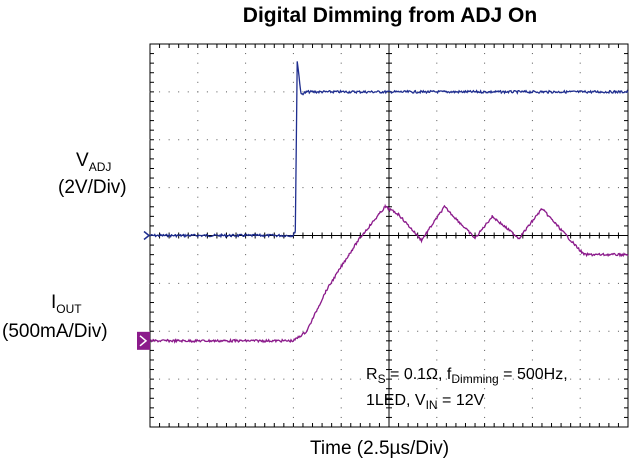 Image resolution: width=631 pixels, height=464 pixels. Describe the element at coordinates (92, 187) in the screenshot. I see `vadj-scale-label: (2V/Div)` at that location.